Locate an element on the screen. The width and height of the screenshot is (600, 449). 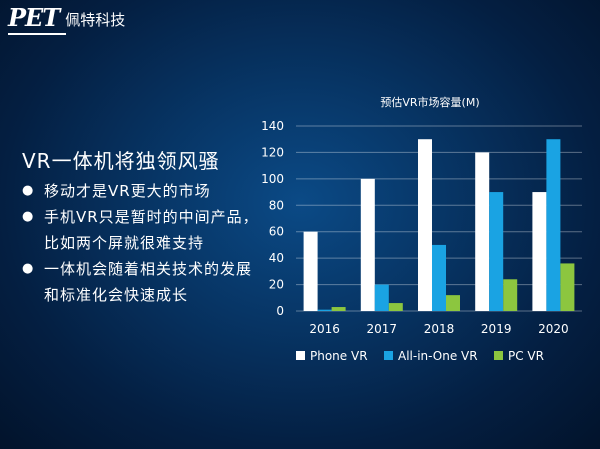
y-tick-label: 80 is located at coordinates (276, 205).